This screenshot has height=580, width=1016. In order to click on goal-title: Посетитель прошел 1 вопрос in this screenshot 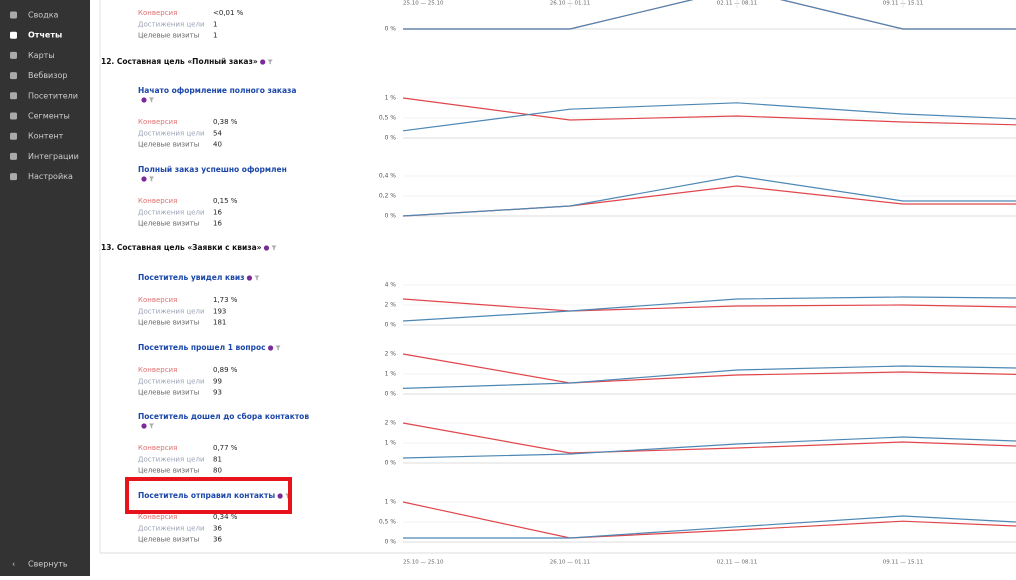, I will do `click(202, 347)`.